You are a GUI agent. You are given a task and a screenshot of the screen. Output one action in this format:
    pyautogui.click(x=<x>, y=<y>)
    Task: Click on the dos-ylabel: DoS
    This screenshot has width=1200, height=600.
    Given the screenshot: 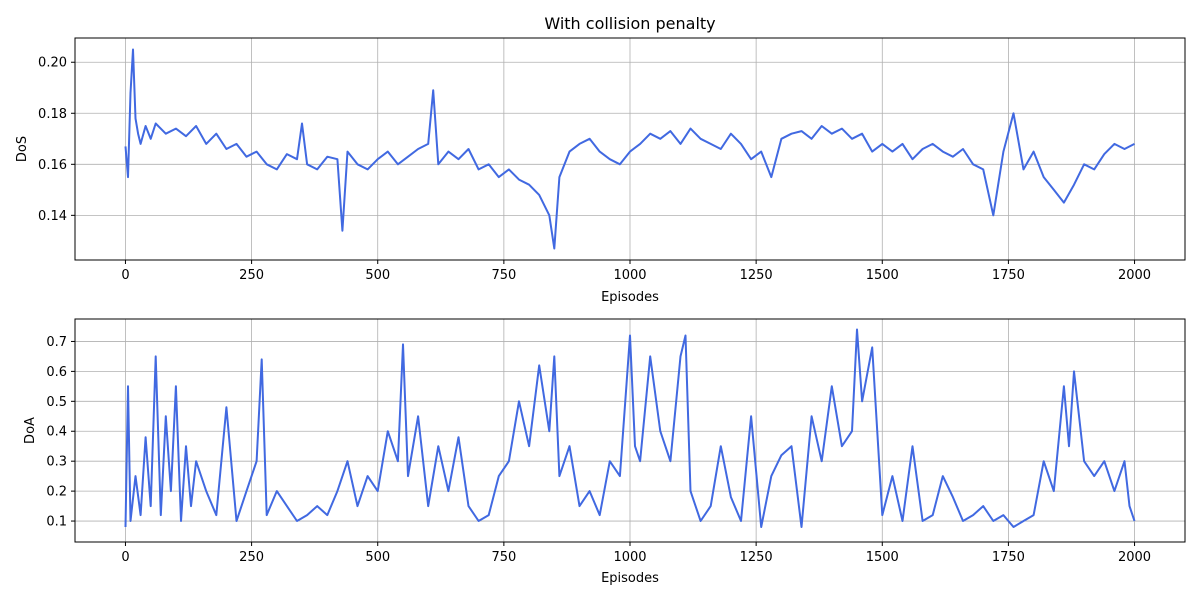 What is the action you would take?
    pyautogui.click(x=22, y=149)
    